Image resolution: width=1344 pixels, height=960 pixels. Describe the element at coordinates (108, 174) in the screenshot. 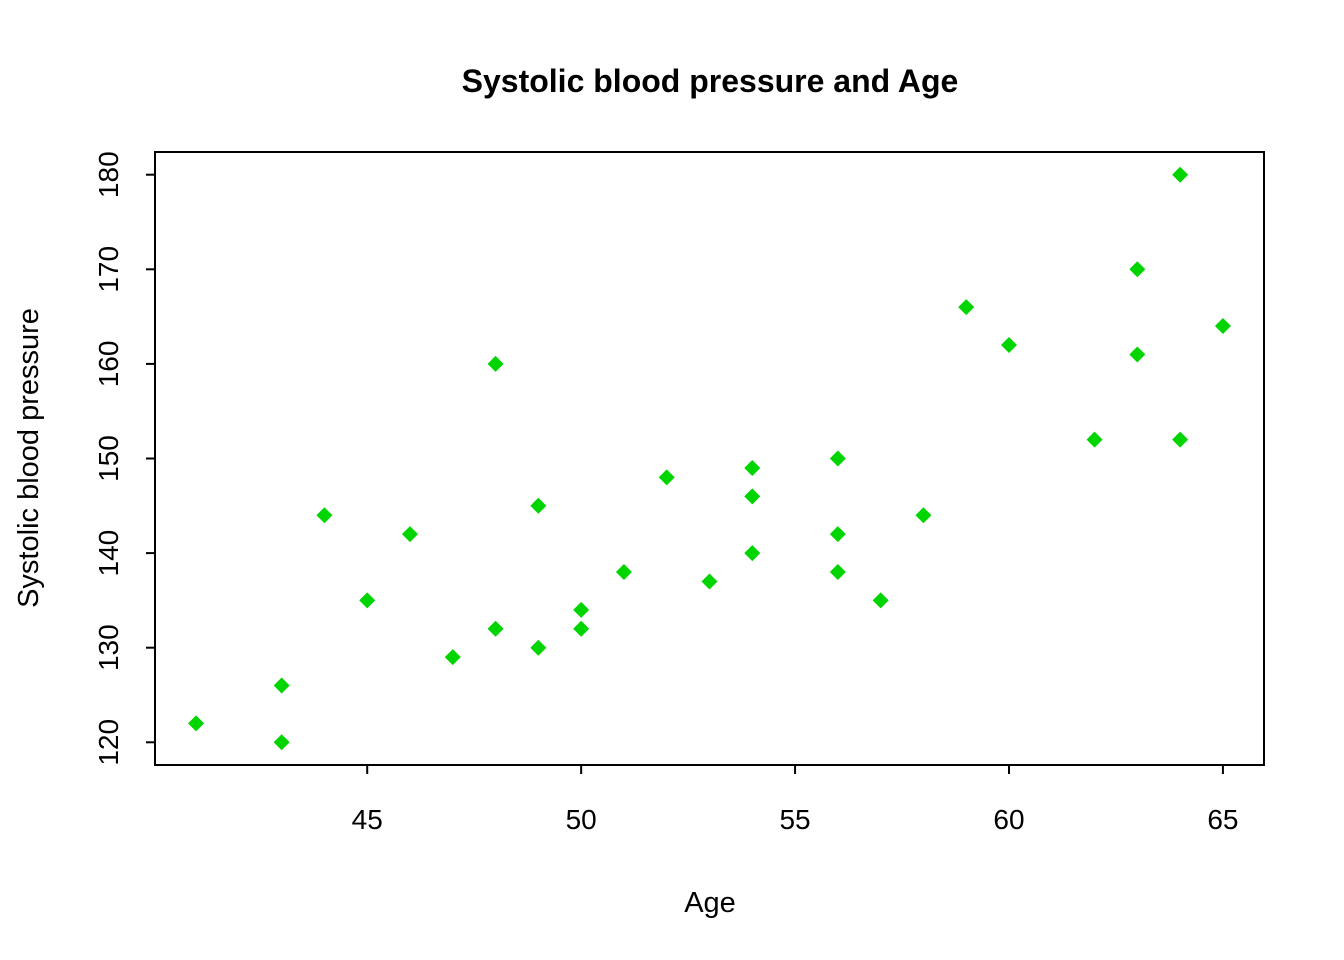

I see `y-tick-label: 180` at that location.